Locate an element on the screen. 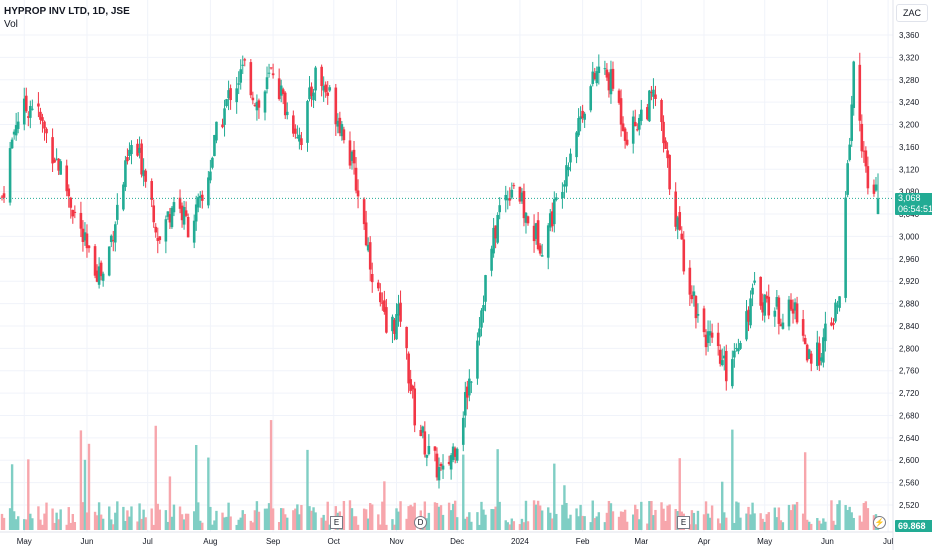 The width and height of the screenshot is (932, 550). dividend-marker: D is located at coordinates (420, 522).